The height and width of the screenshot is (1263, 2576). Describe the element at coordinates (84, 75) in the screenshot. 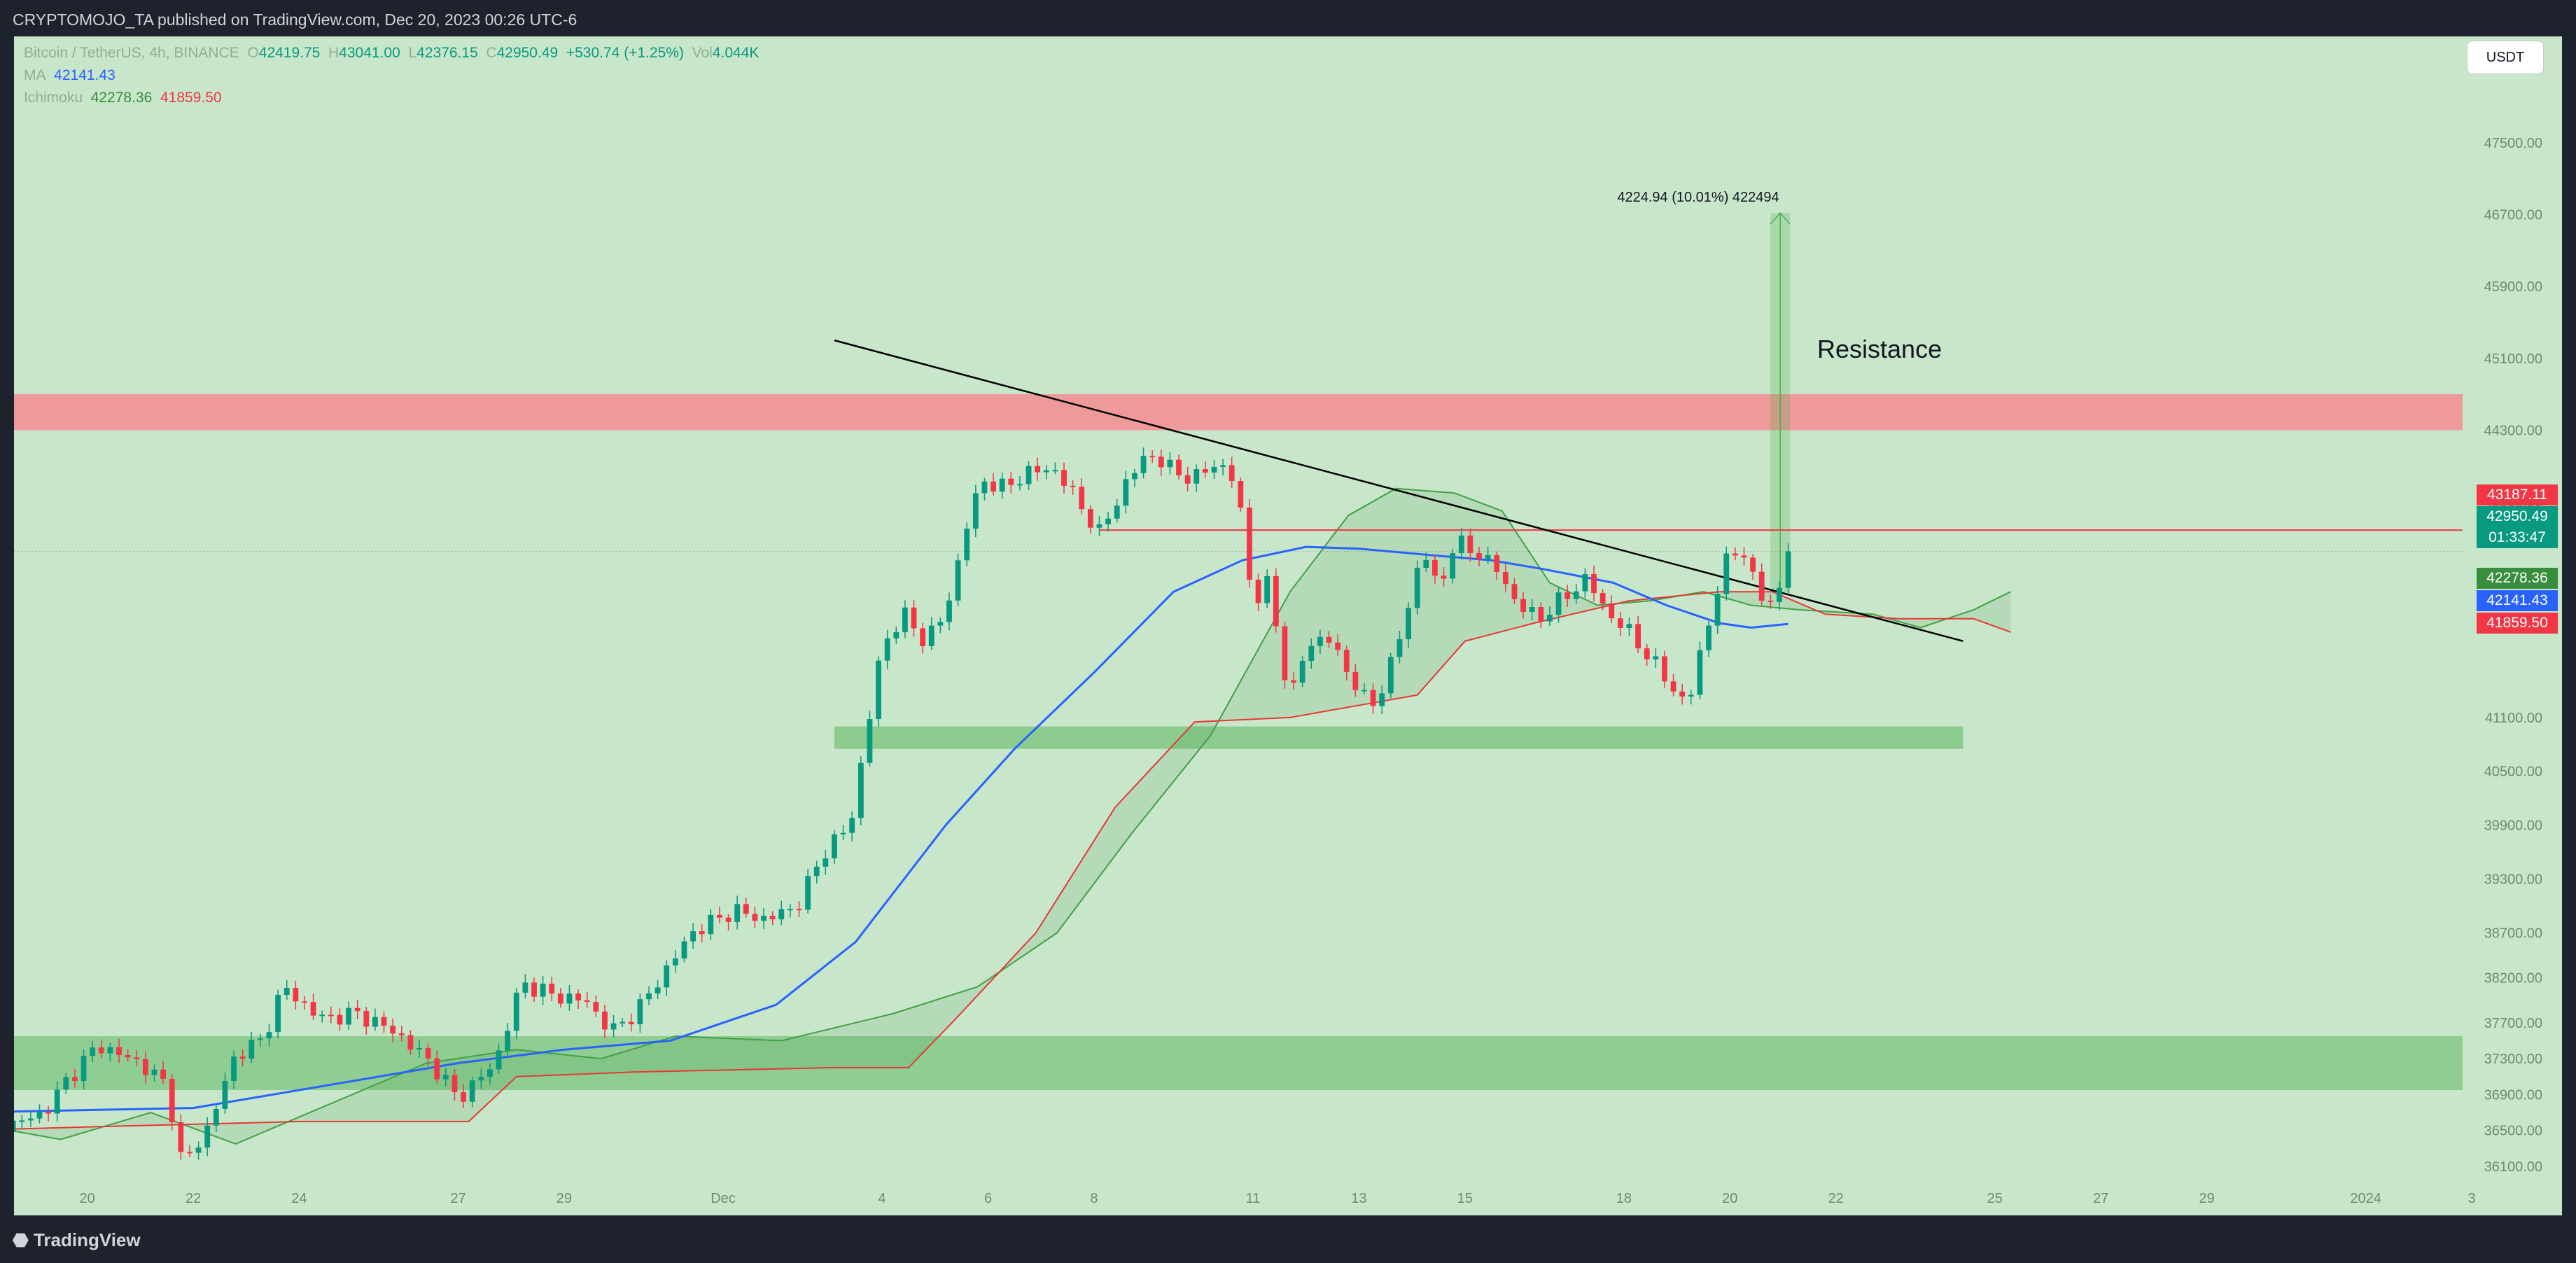

I see `legend-ma-value: 42141.43` at that location.